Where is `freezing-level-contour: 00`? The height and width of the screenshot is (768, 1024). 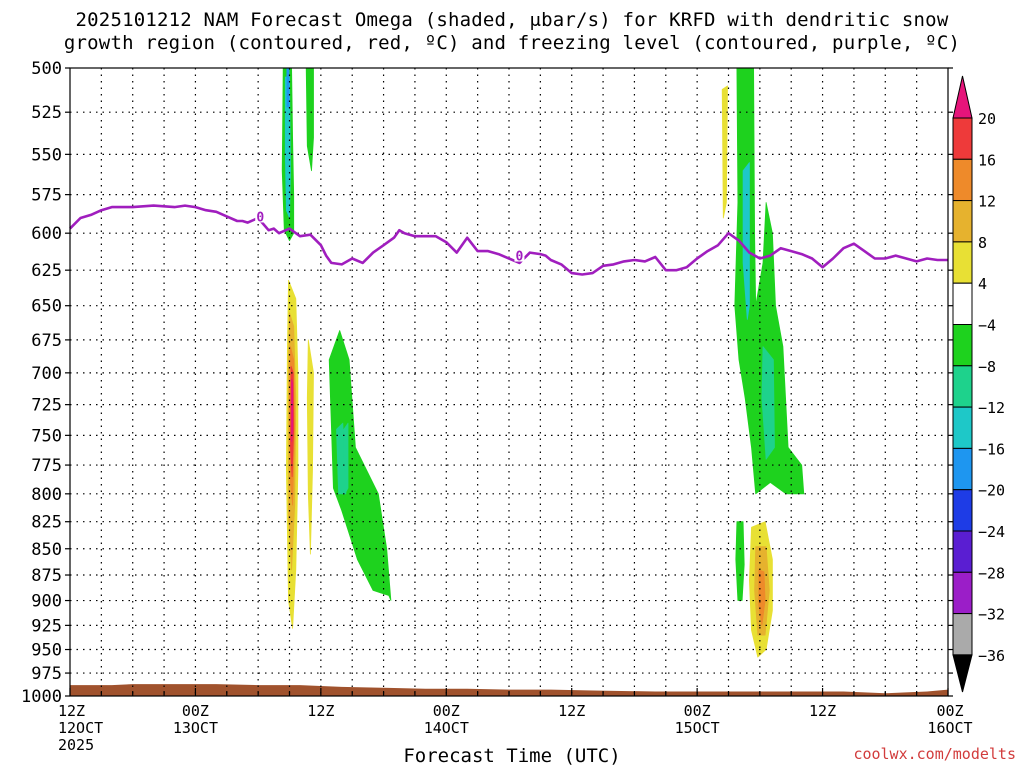
freezing-level-contour: 00 is located at coordinates (508, 240).